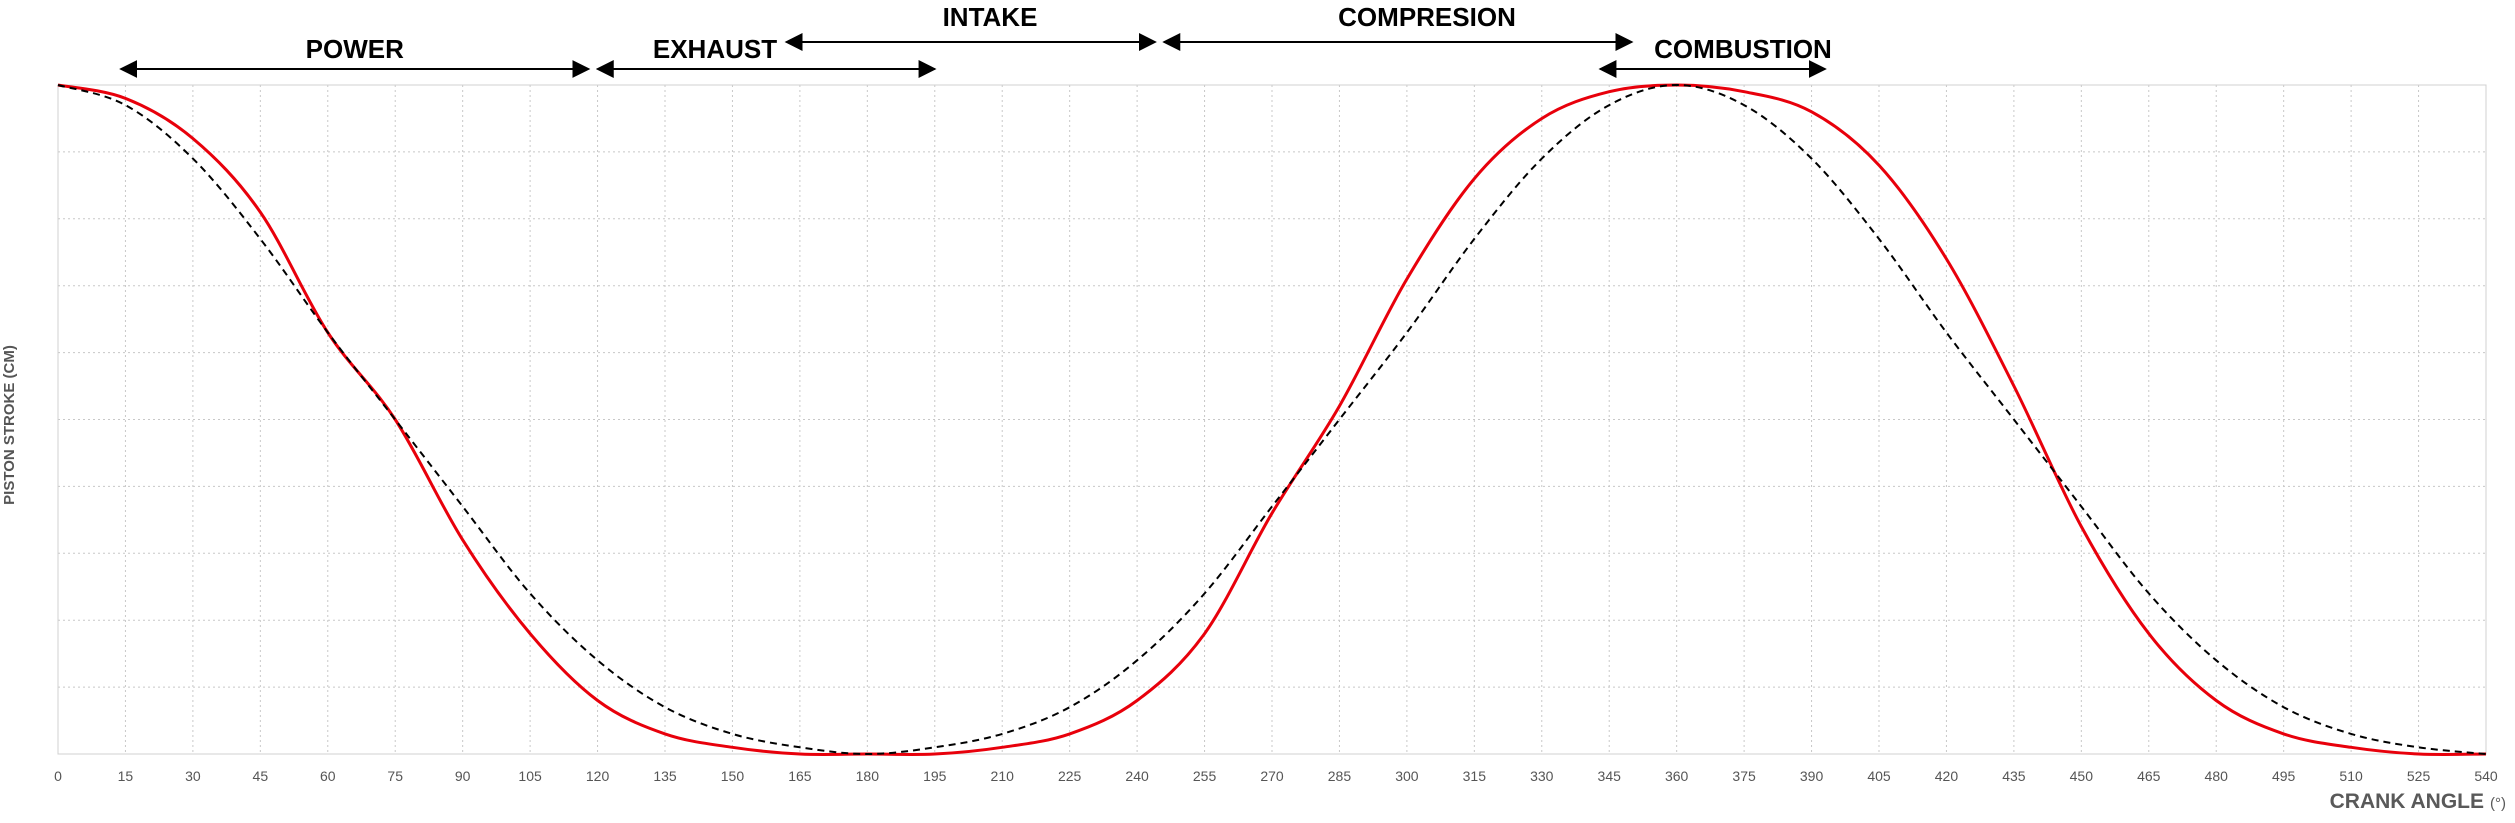 The width and height of the screenshot is (2515, 823). What do you see at coordinates (2351, 776) in the screenshot?
I see `x-tick-label: 510` at bounding box center [2351, 776].